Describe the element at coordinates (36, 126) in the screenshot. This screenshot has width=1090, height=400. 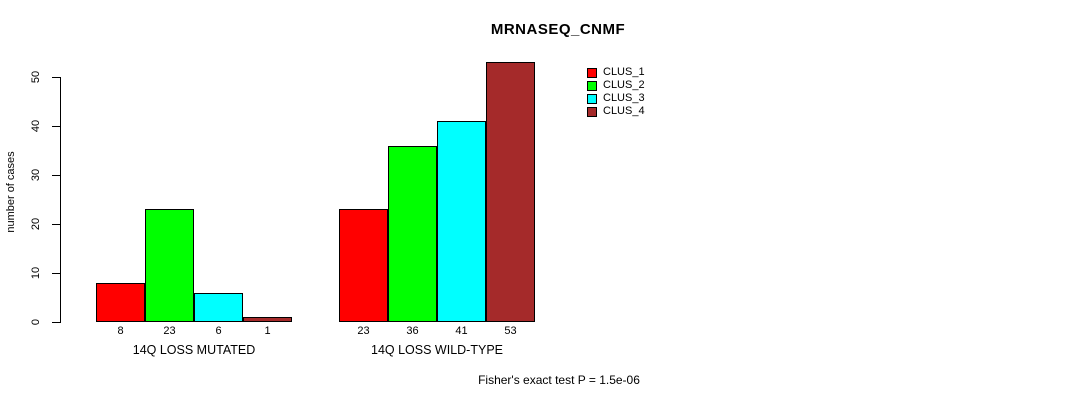
I see `y-tick-label-40: 40` at that location.